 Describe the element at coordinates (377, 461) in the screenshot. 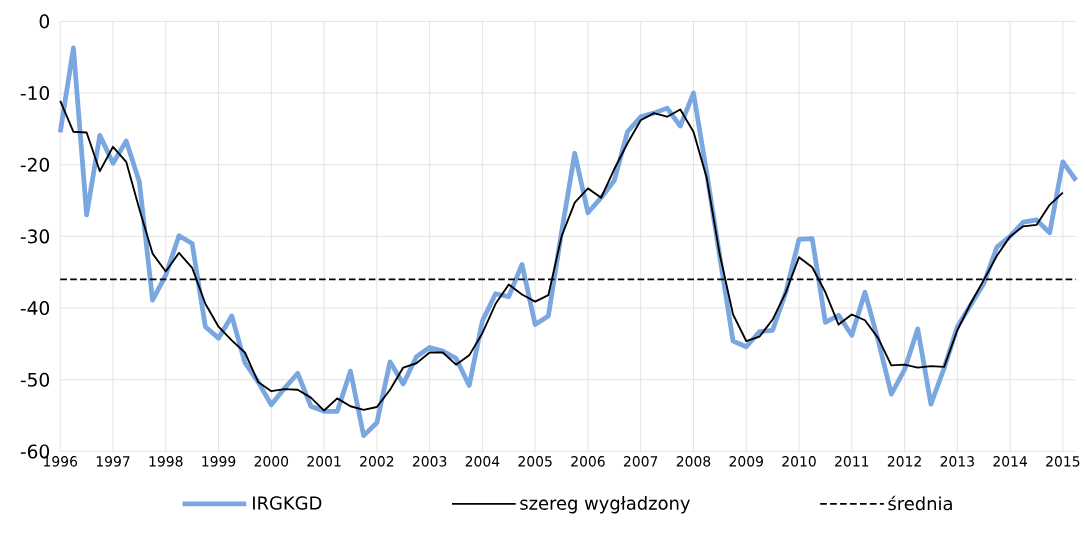

I see `x-tick-label: 2002` at that location.